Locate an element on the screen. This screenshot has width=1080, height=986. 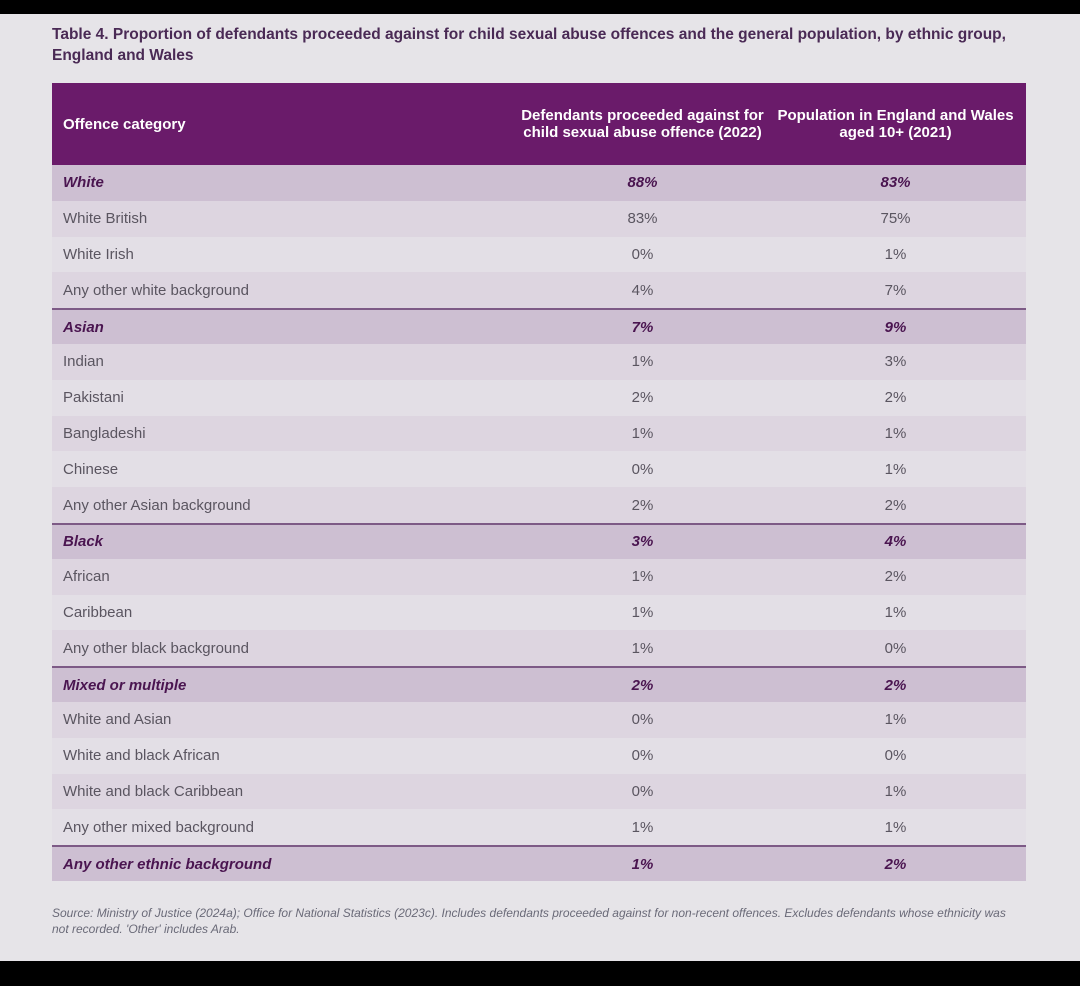
table-row: Caribbean 1% 1% is located at coordinates (539, 612).